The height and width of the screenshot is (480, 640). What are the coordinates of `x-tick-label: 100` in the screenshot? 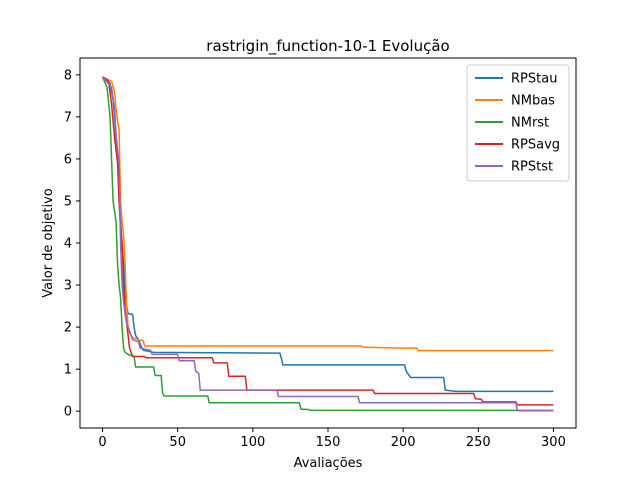 It's located at (252, 442).